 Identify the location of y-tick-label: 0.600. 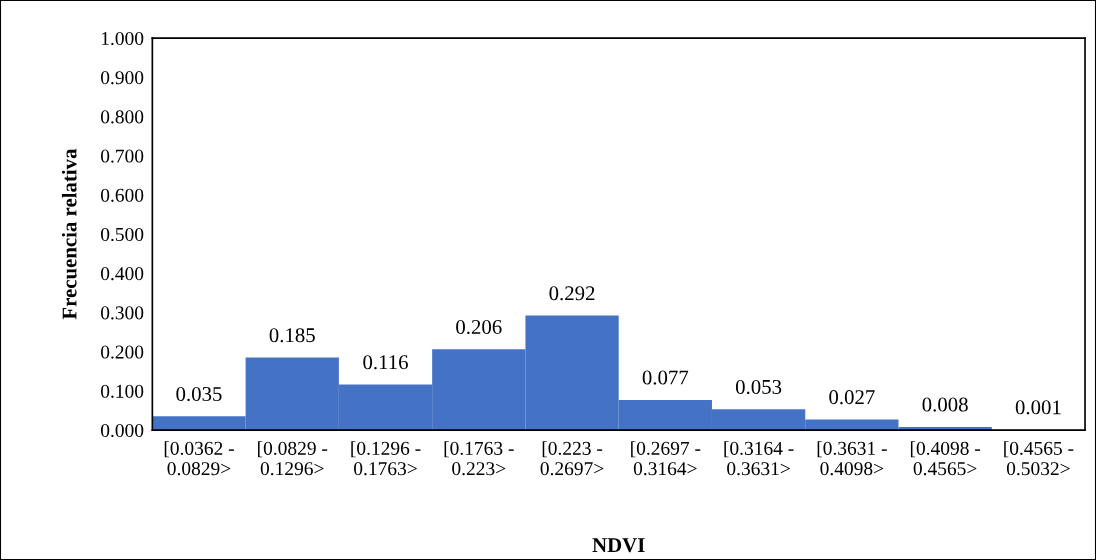
(122, 195).